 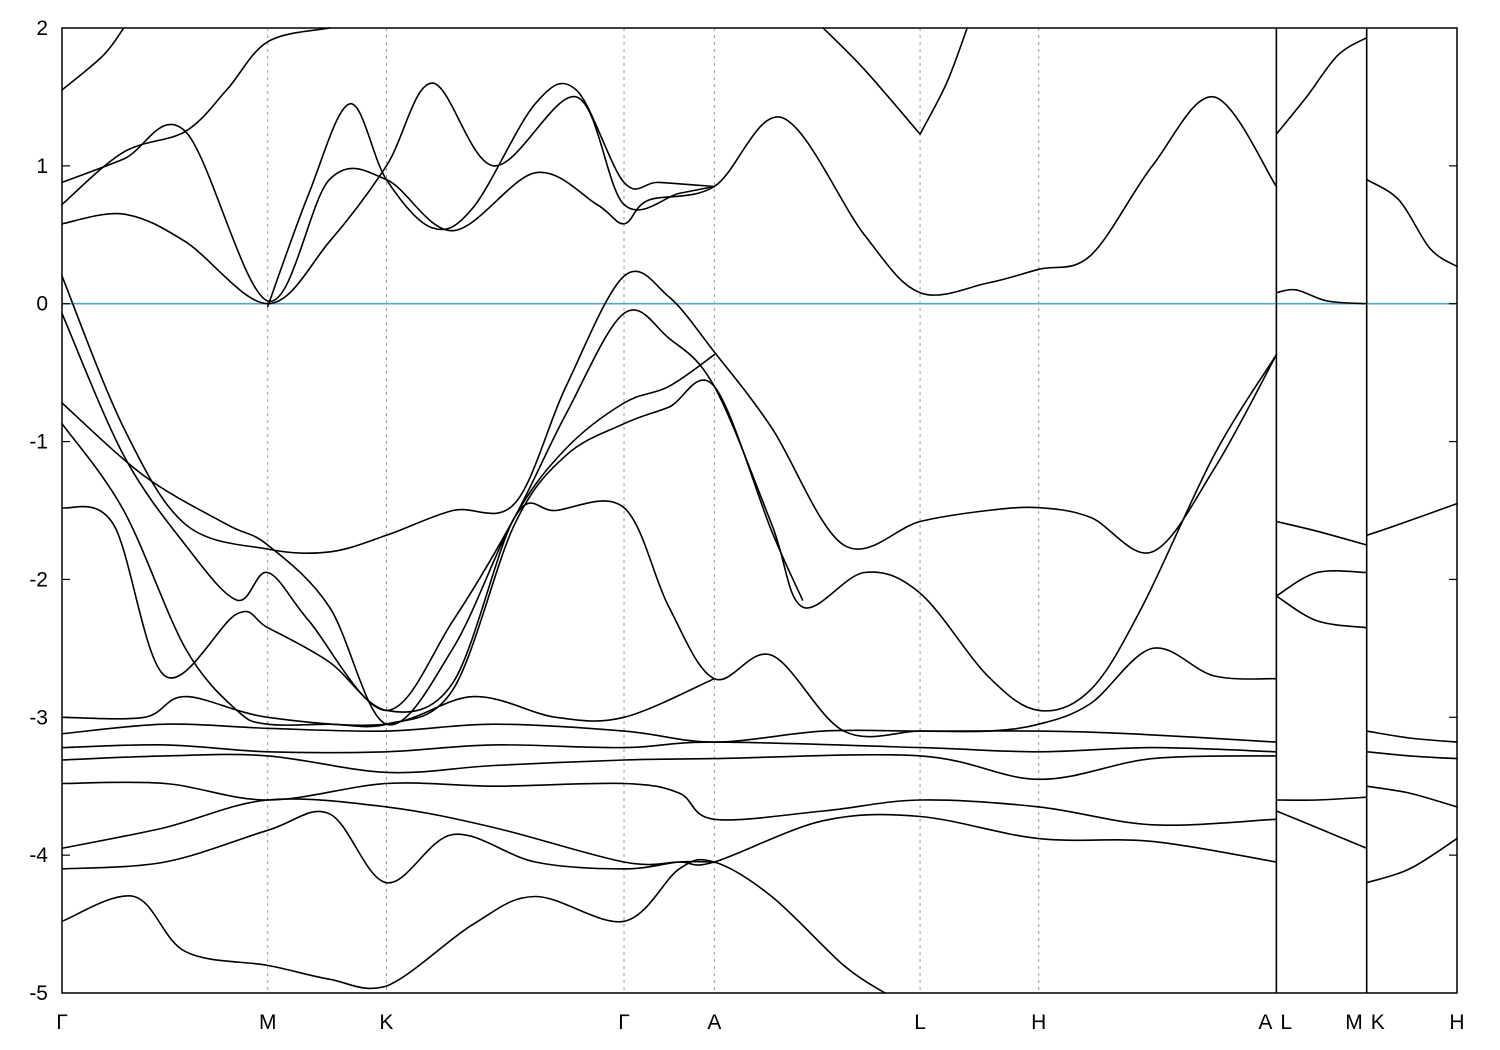 I want to click on y-tick-label: 2, so click(x=42, y=28).